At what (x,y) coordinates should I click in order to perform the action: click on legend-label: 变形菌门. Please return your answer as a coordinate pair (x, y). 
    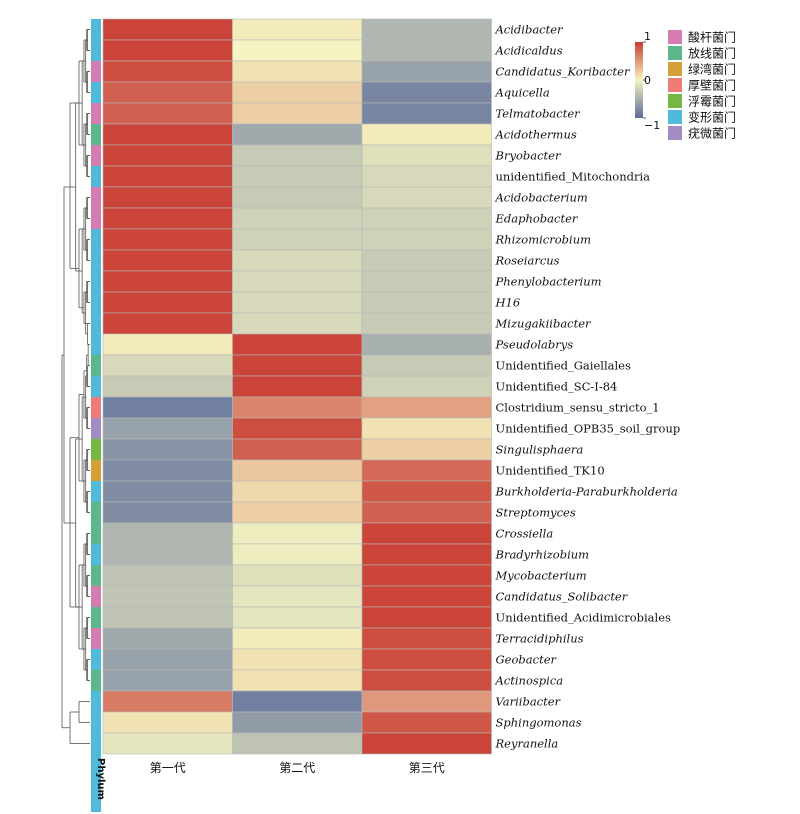
    Looking at the image, I should click on (712, 117).